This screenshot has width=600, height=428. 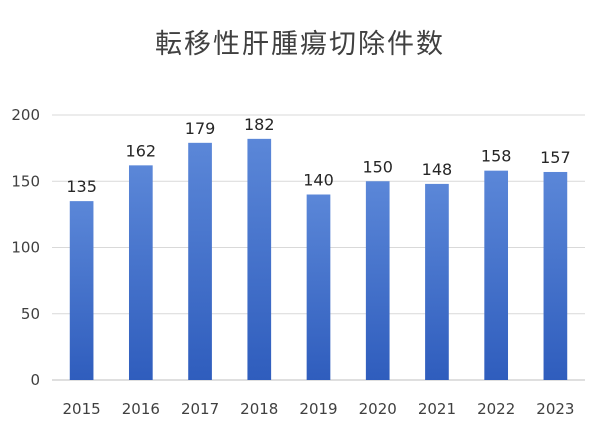 What do you see at coordinates (259, 409) in the screenshot?
I see `x-tick-label-2018: 2018` at bounding box center [259, 409].